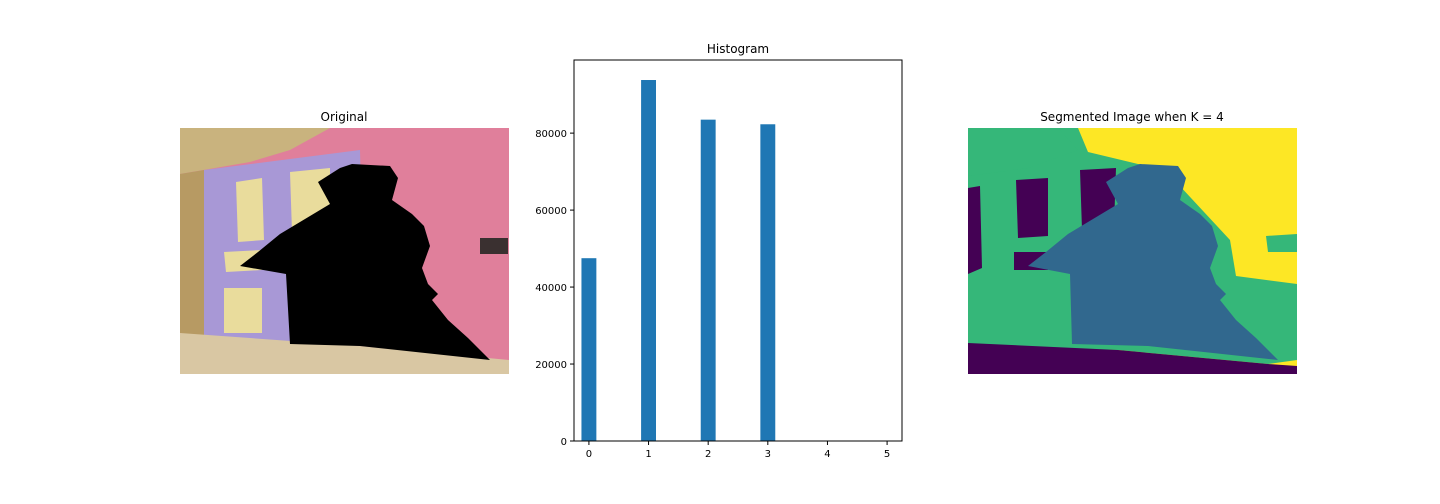 The image size is (1440, 504). Describe the element at coordinates (648, 454) in the screenshot. I see `x-tick-label: 1` at that location.